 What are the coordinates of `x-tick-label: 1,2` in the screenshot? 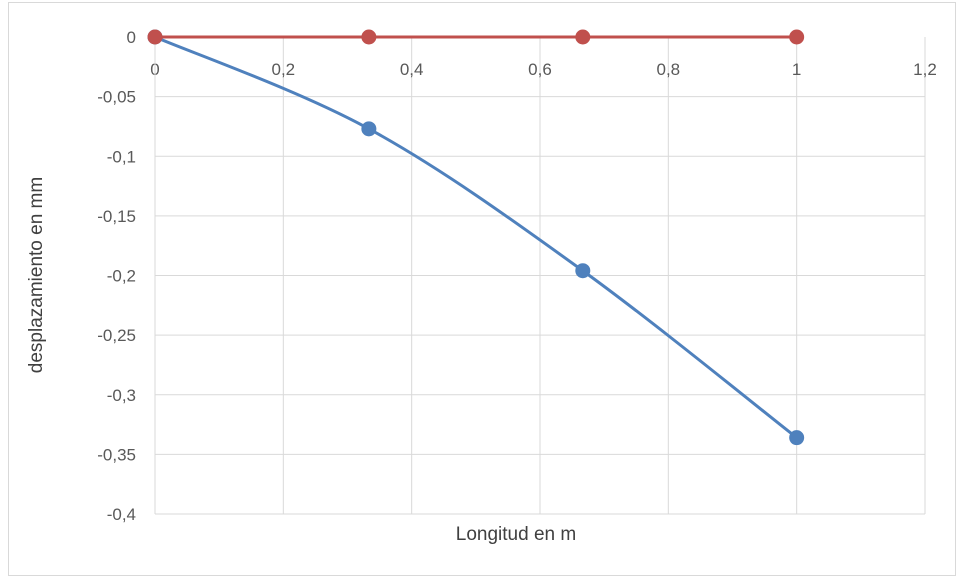 It's located at (925, 69).